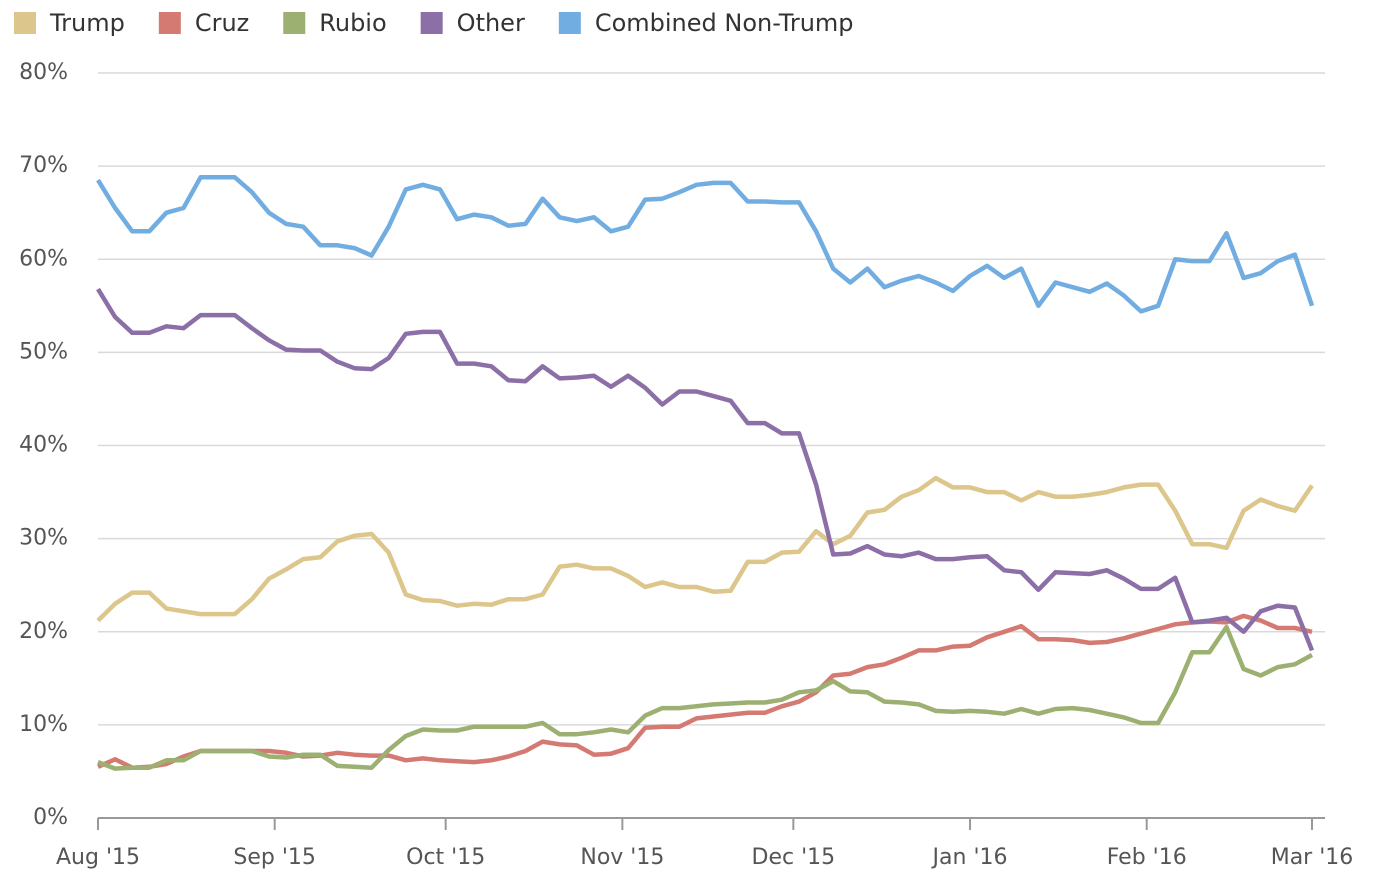 This screenshot has height=884, width=1373. Describe the element at coordinates (50, 817) in the screenshot. I see `y-tick-label: 0%` at that location.